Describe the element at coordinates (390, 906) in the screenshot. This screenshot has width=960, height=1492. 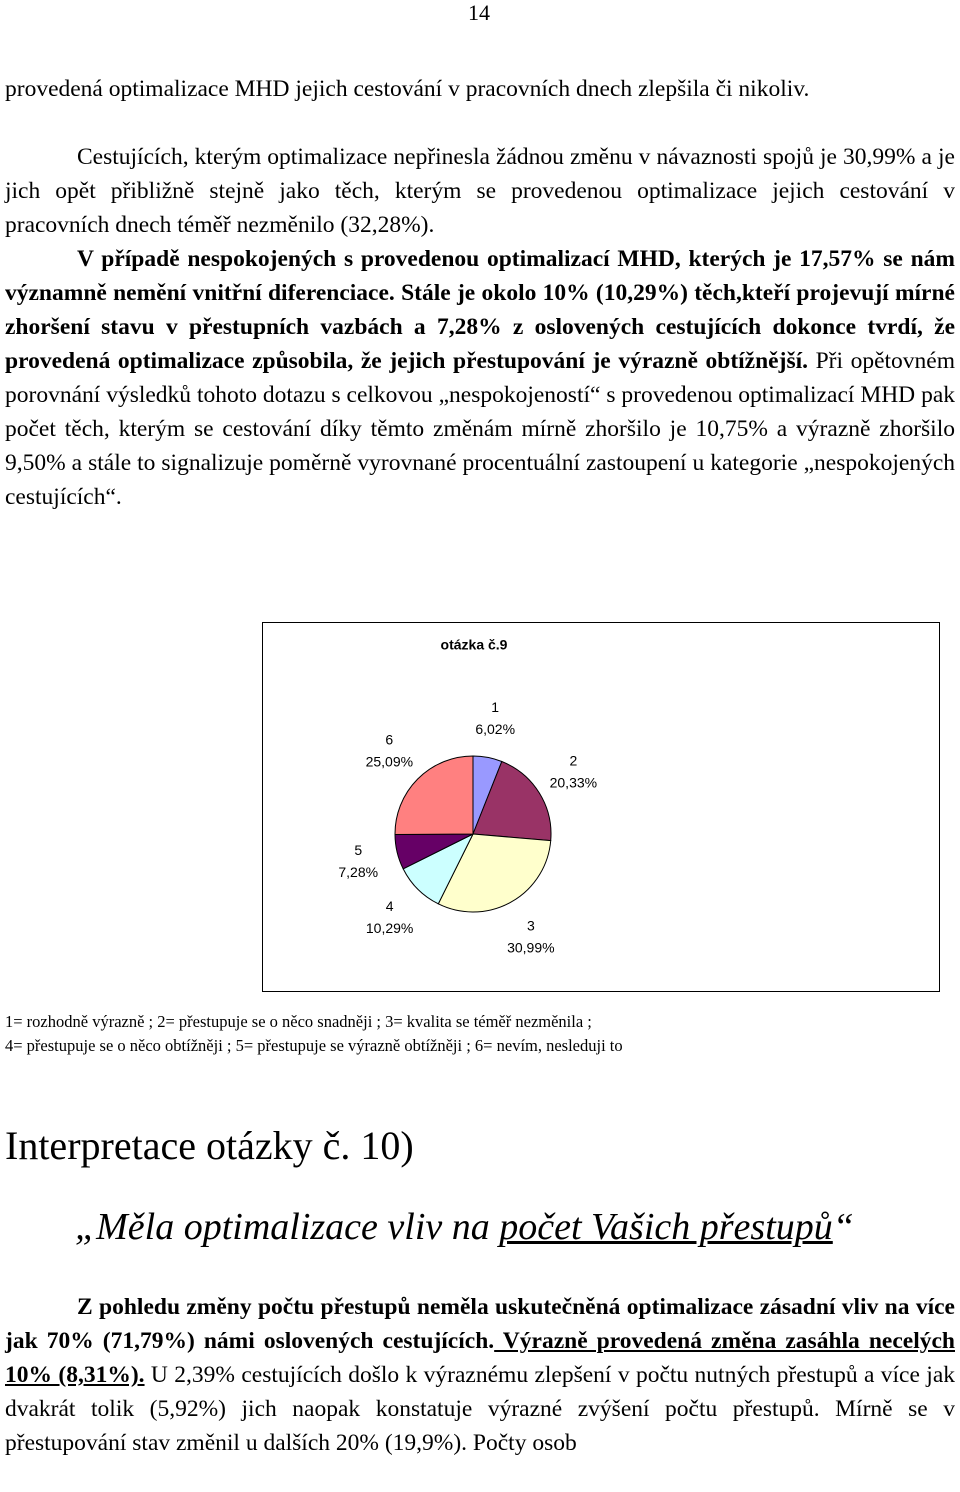
I see `slice-category: 4` at that location.